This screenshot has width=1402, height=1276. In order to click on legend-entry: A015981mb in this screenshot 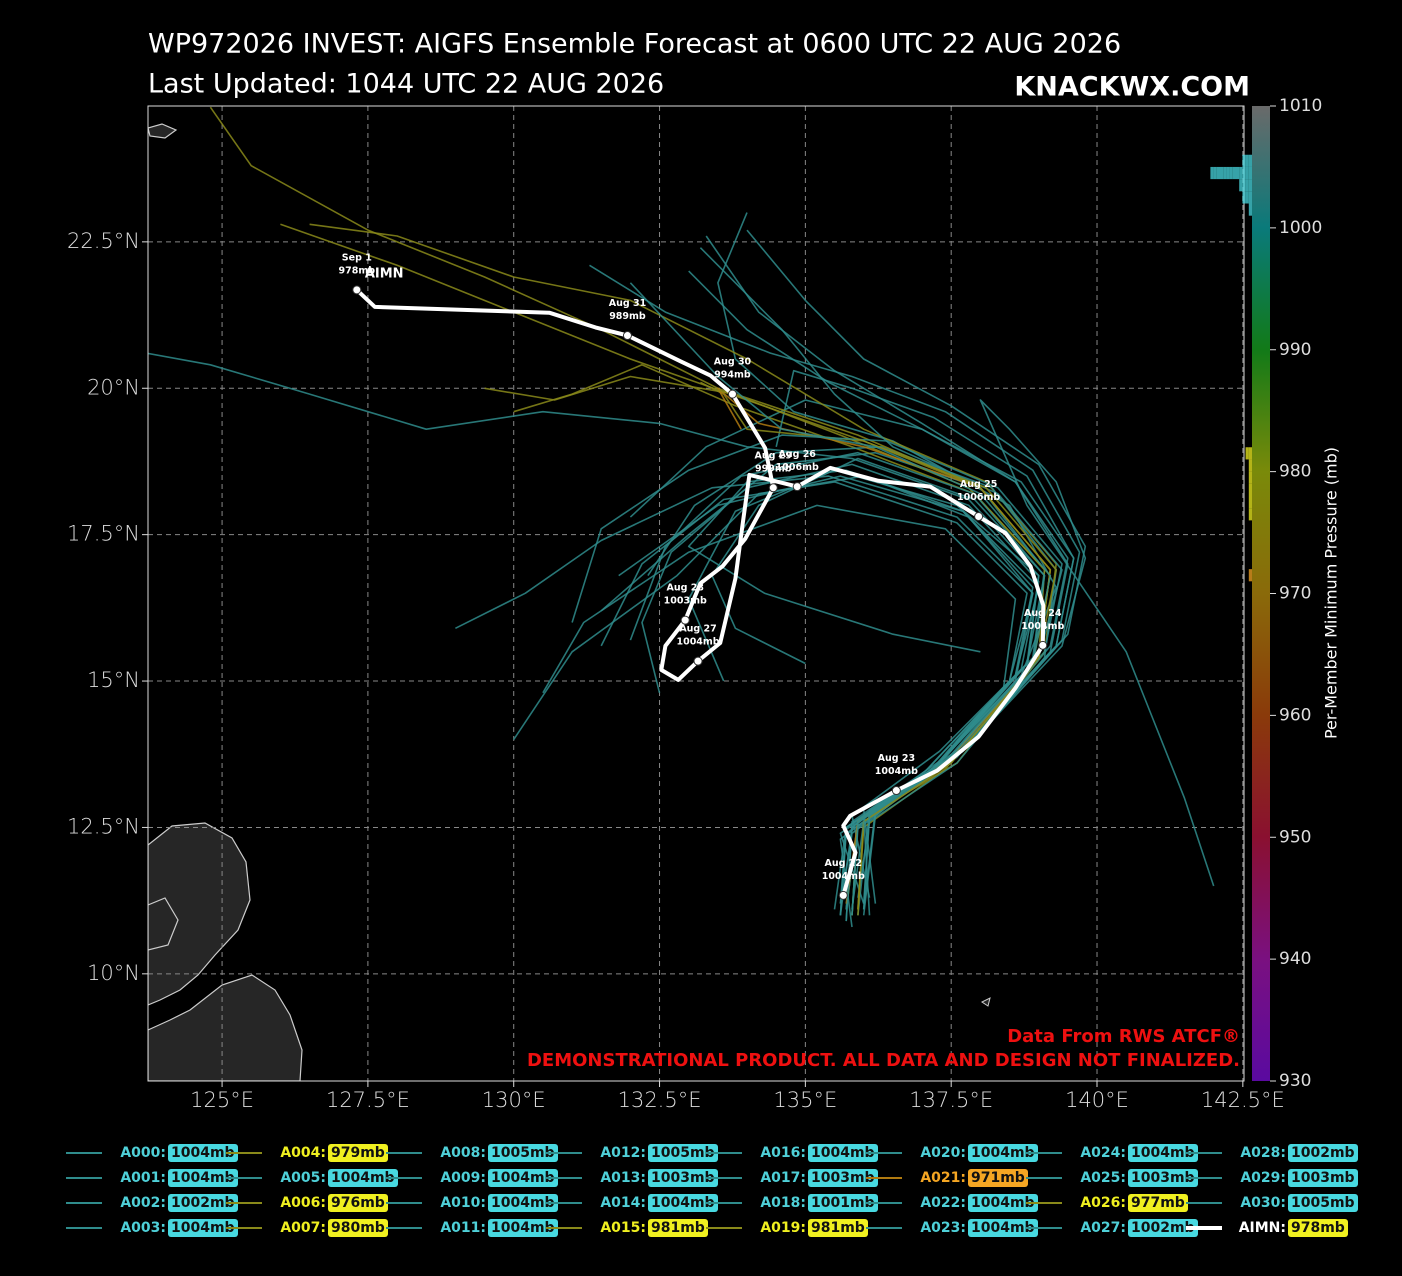, I will do `click(627, 1228)`.